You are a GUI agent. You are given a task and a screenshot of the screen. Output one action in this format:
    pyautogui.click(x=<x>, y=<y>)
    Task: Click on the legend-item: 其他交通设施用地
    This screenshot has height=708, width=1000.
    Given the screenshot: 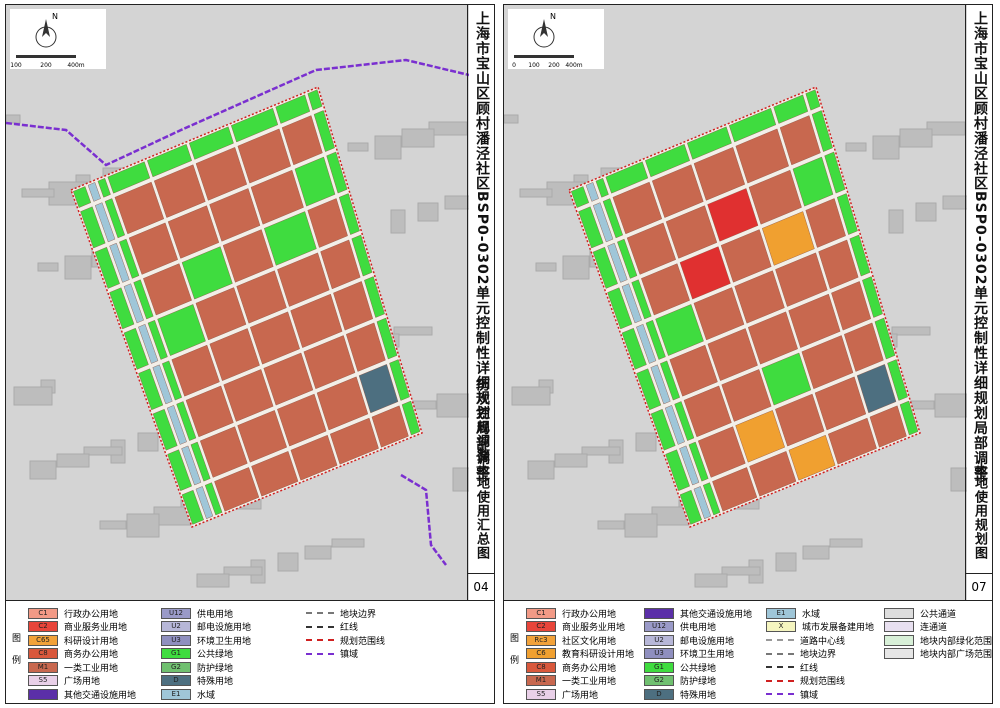 What is the action you would take?
    pyautogui.click(x=698, y=613)
    